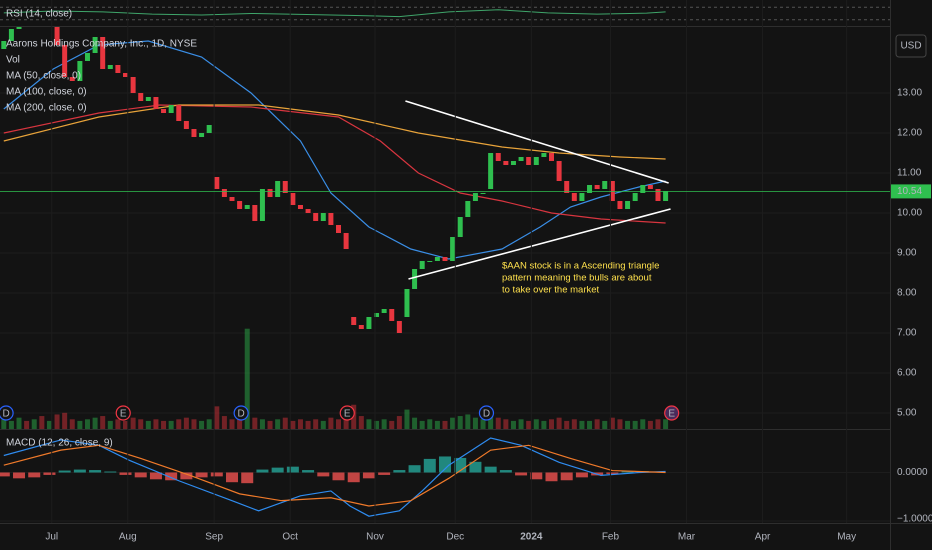 This screenshot has width=932, height=550. Describe the element at coordinates (909, 93) in the screenshot. I see `y-tick-label: 13.00` at that location.